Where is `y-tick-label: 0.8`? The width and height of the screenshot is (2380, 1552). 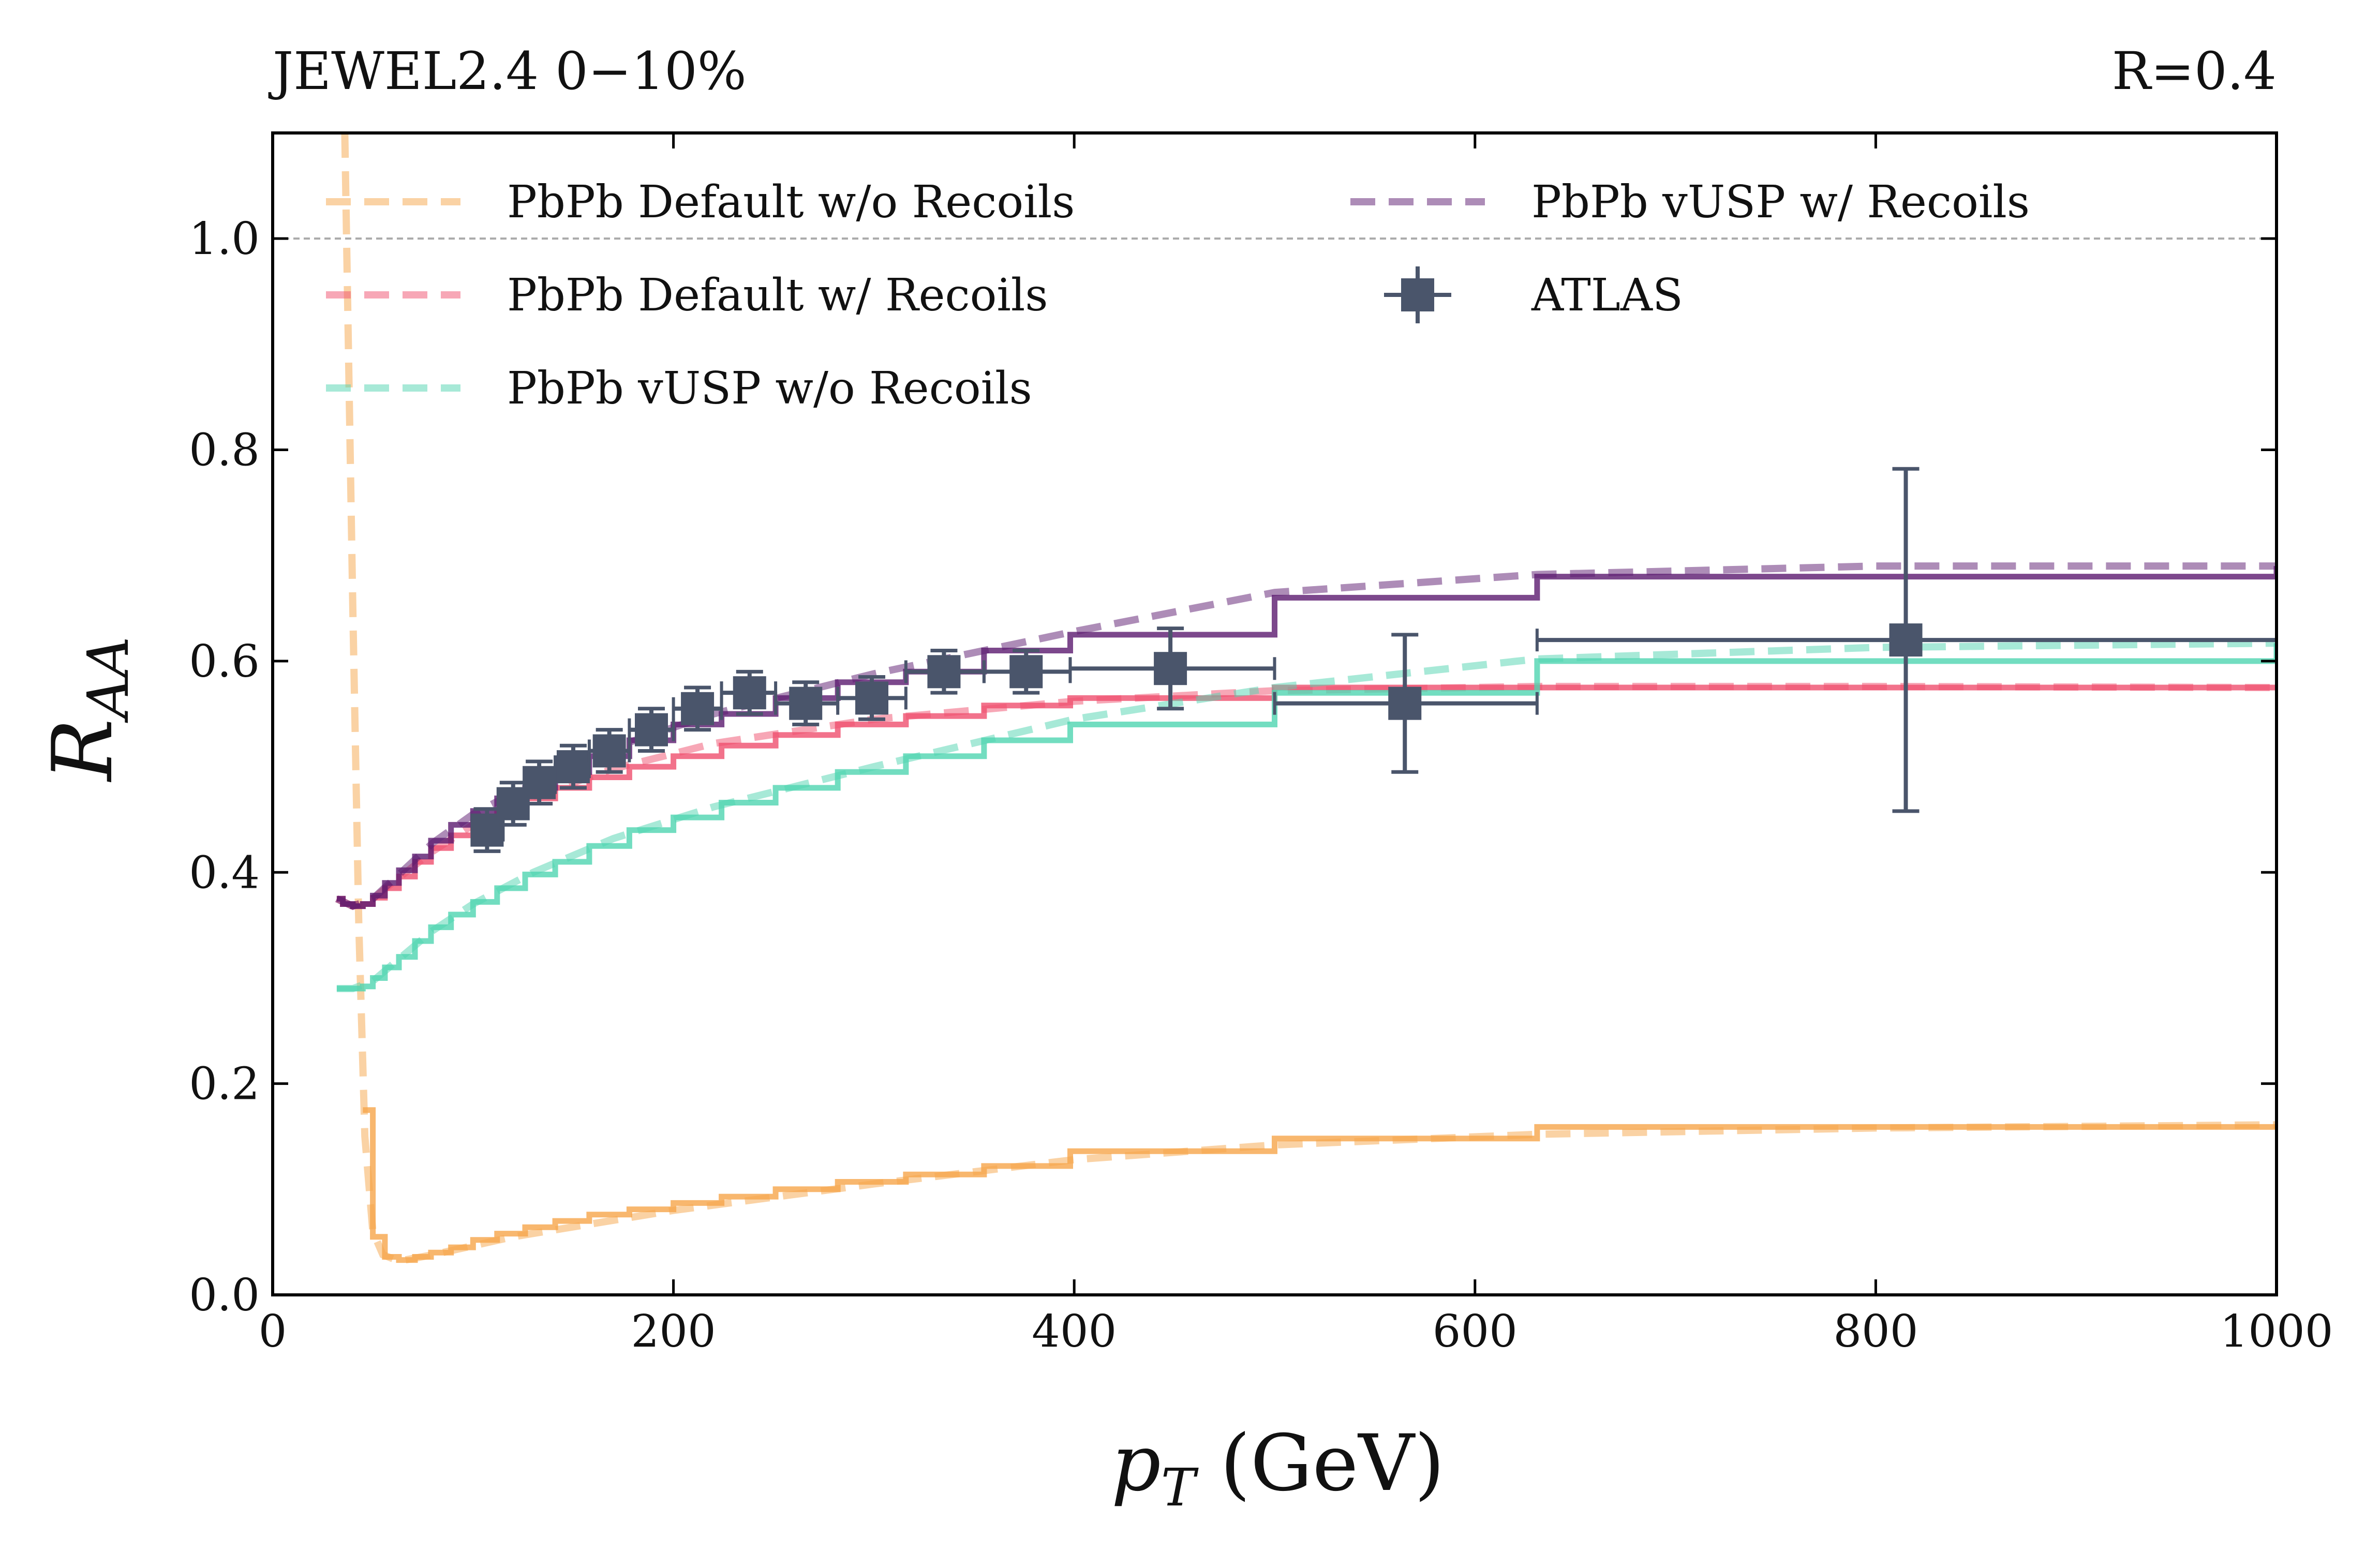
y-tick-label: 0.8 is located at coordinates (224, 450).